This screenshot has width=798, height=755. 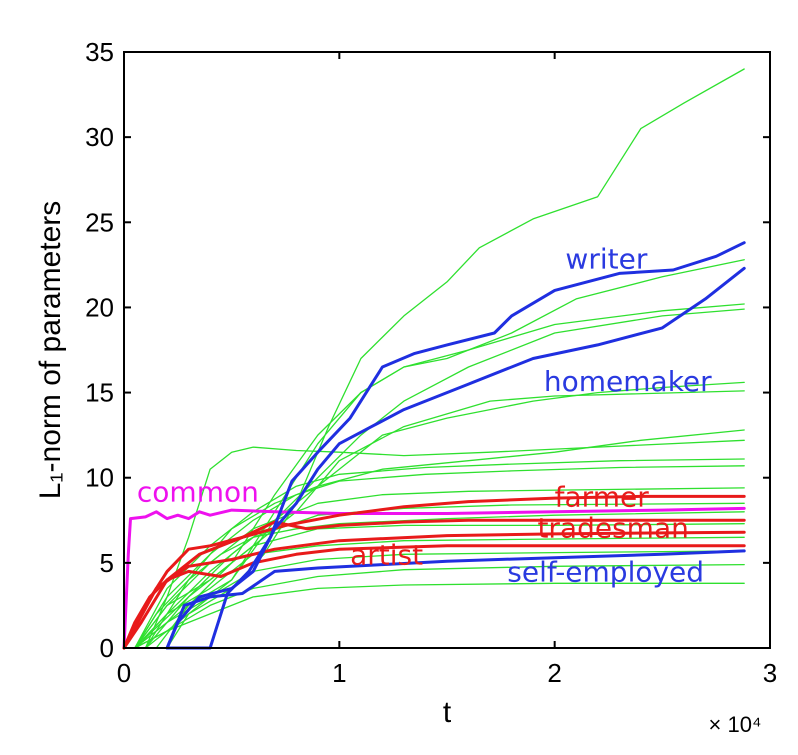 What do you see at coordinates (99, 307) in the screenshot?
I see `y-tick-label: 20` at bounding box center [99, 307].